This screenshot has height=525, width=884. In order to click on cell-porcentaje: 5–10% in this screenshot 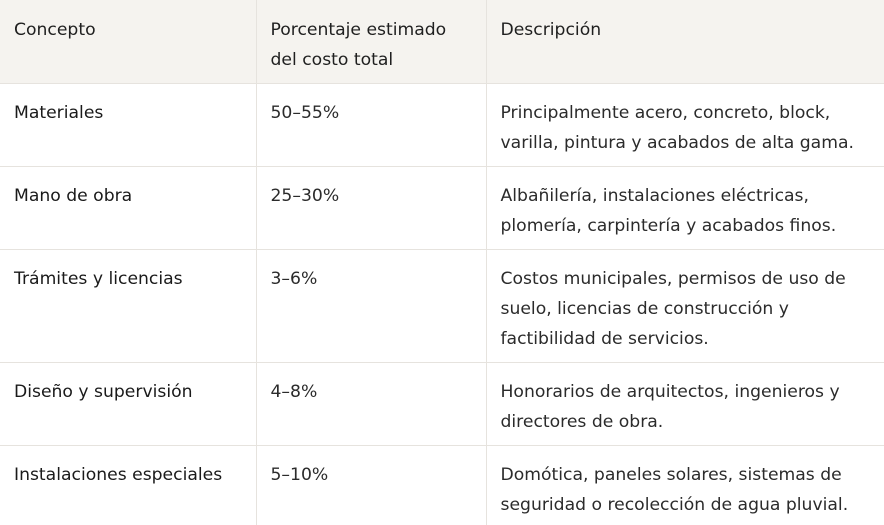, I will do `click(371, 485)`.